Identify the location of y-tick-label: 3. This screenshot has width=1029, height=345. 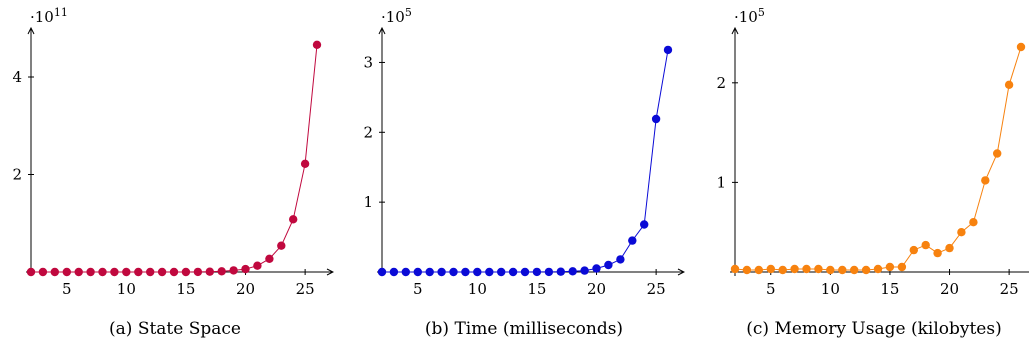
(368, 62).